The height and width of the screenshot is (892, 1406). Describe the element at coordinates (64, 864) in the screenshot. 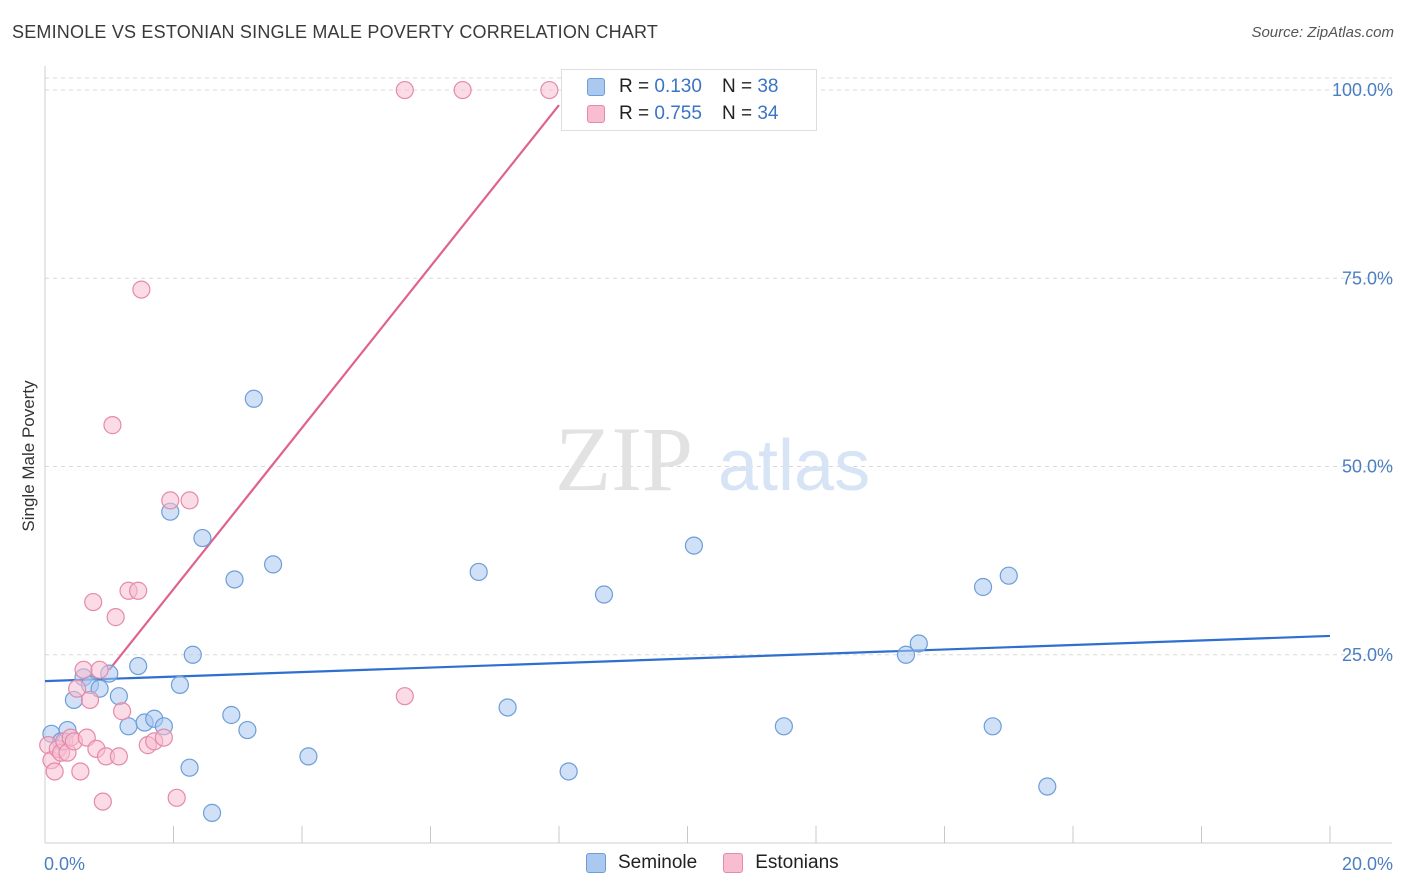

I see `x-tick-label-min: 0.0%` at that location.